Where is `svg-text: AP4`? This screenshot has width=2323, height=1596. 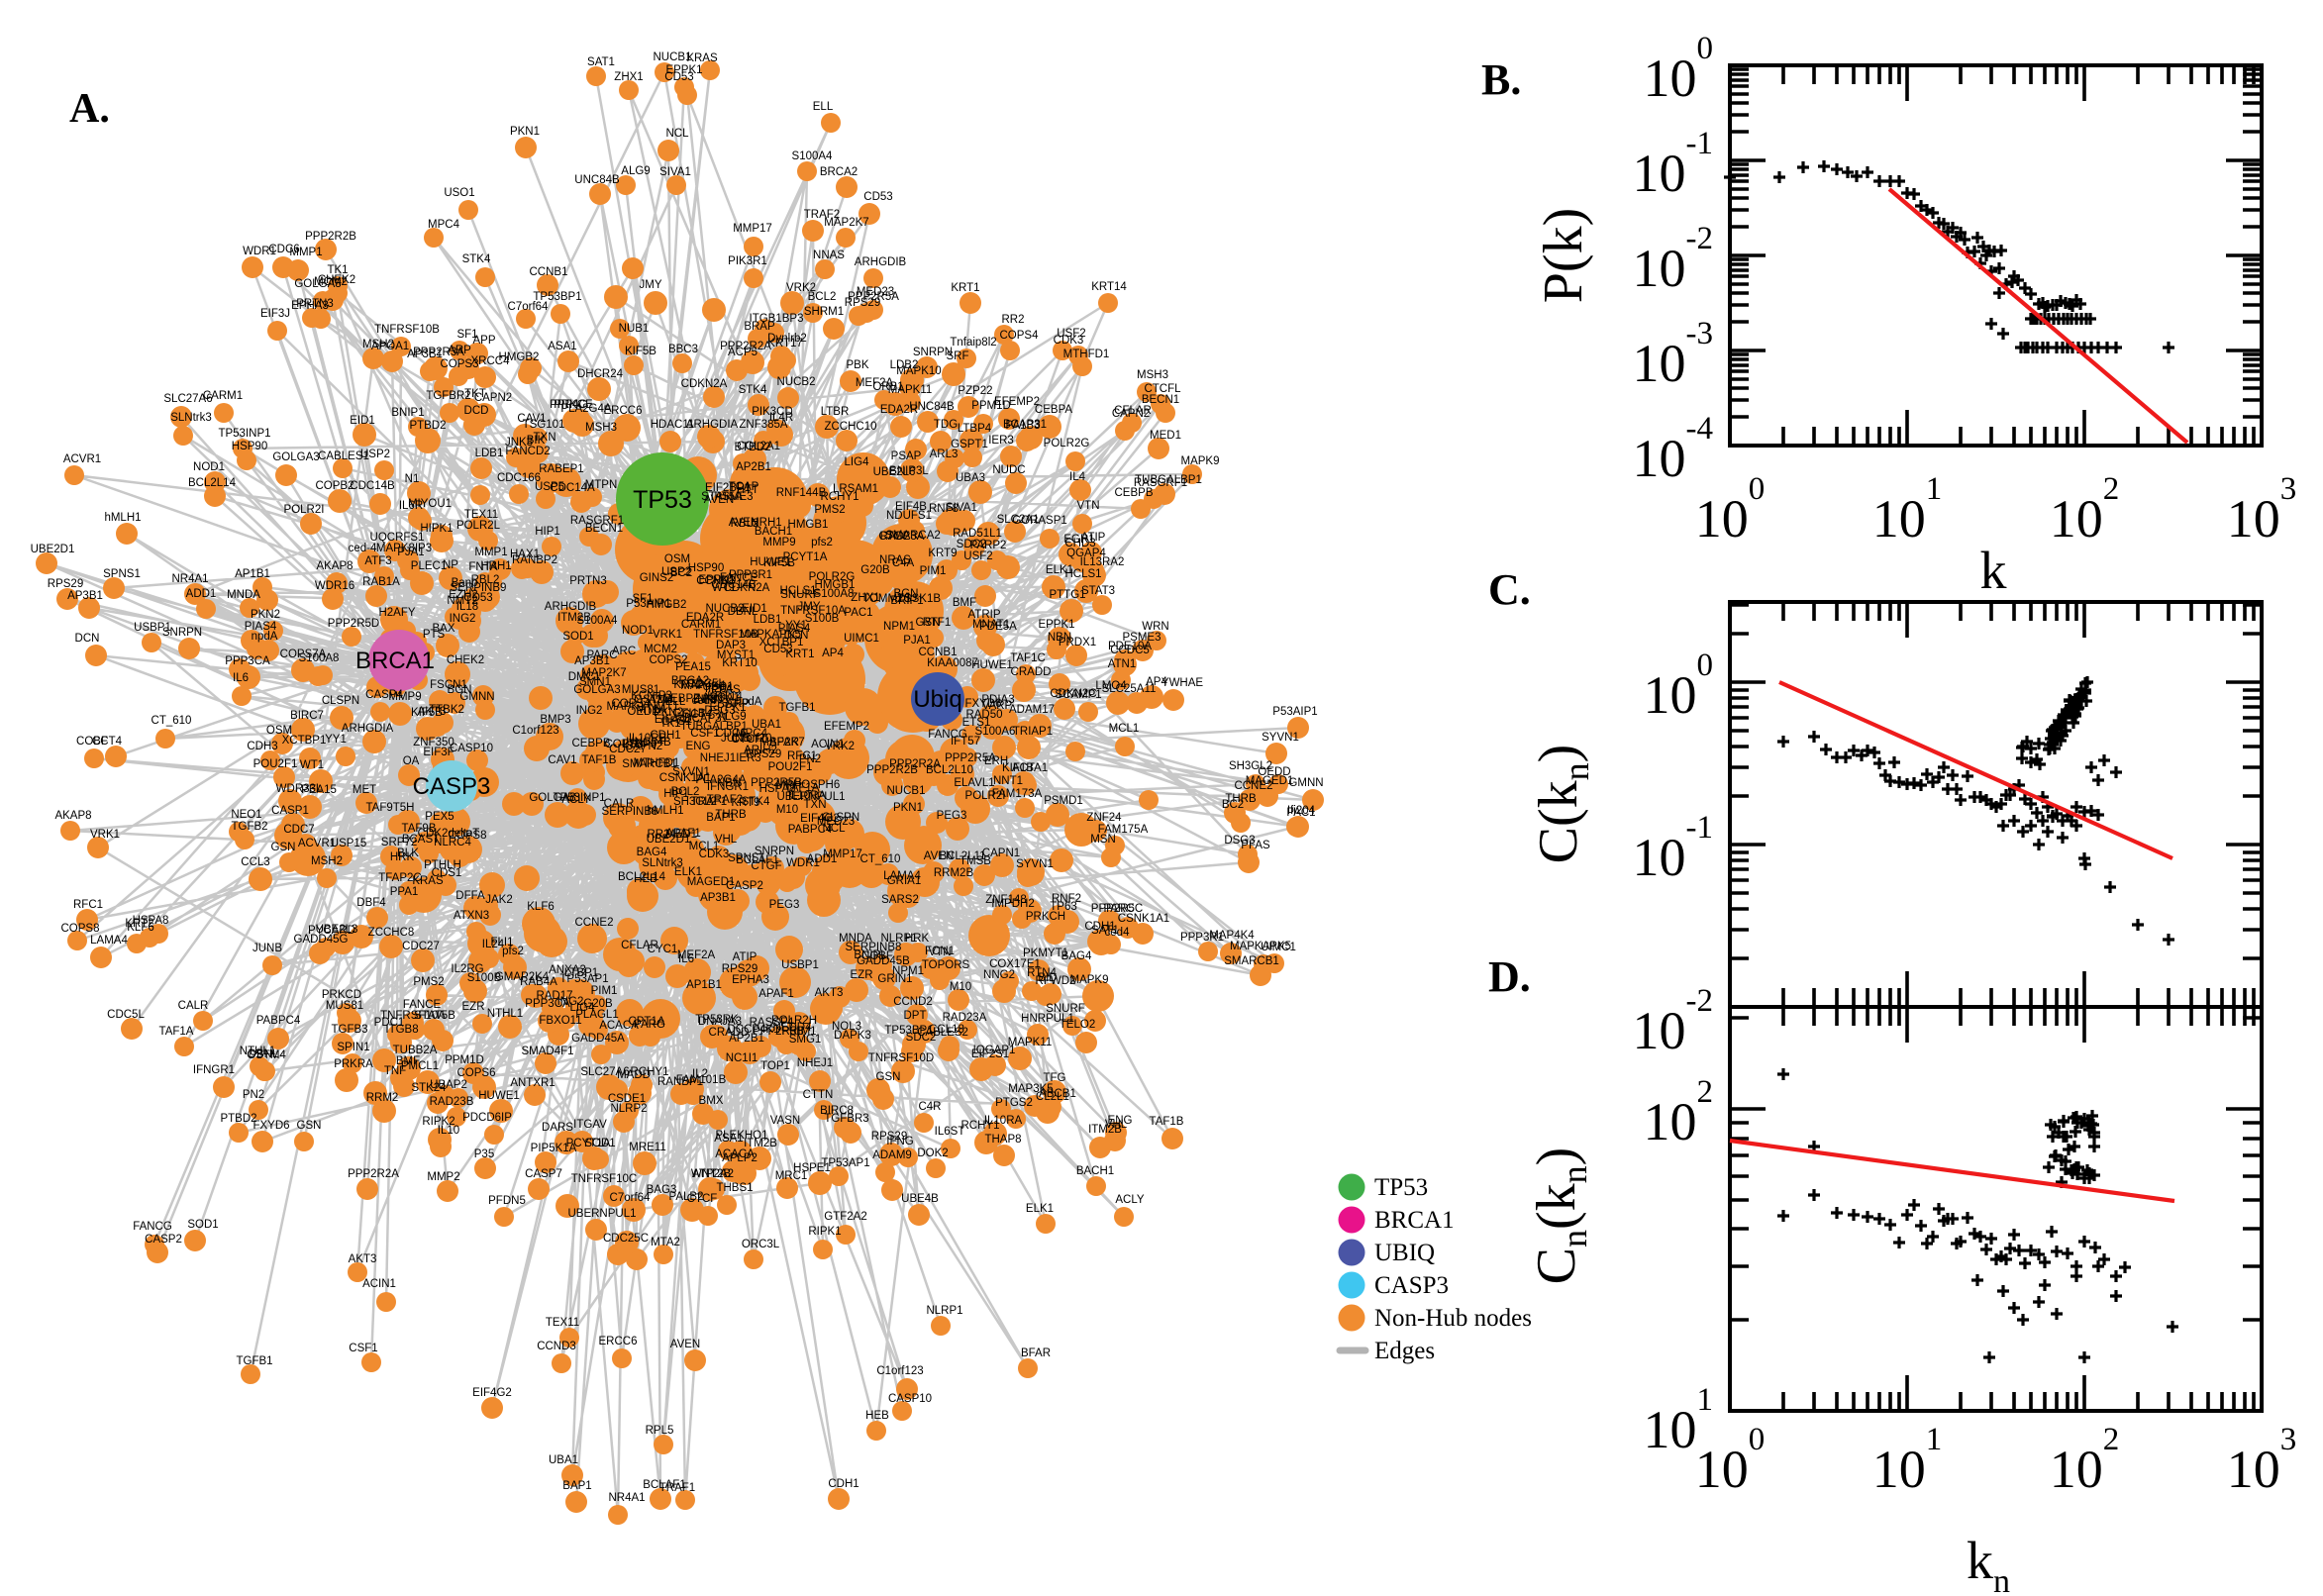 svg-text: AP4 is located at coordinates (1156, 682).